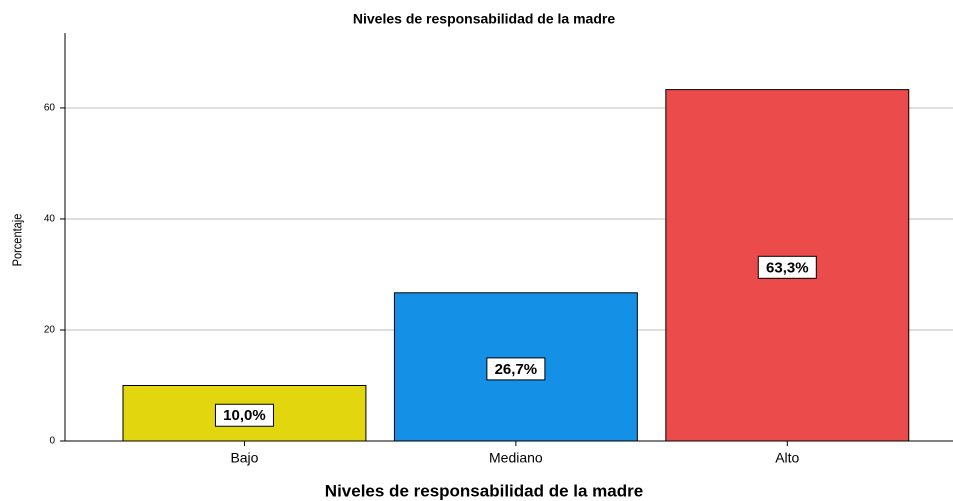 The image size is (953, 501). I want to click on x-tick-label: Alto, so click(787, 458).